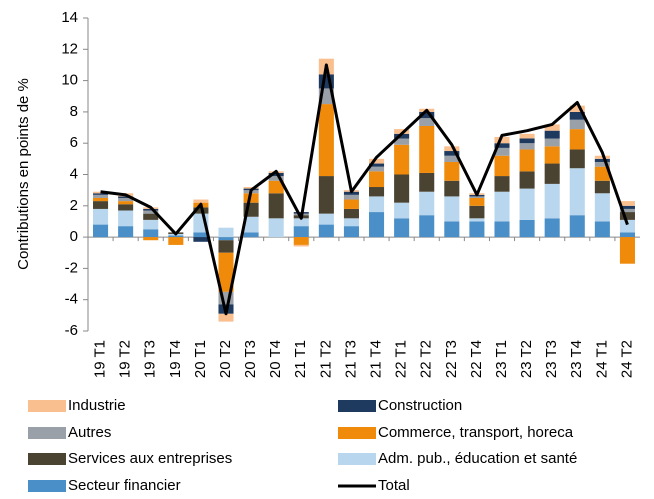 This screenshot has width=654, height=499. What do you see at coordinates (477, 458) in the screenshot?
I see `legend-label: Adm. pub., éducation et santé` at bounding box center [477, 458].